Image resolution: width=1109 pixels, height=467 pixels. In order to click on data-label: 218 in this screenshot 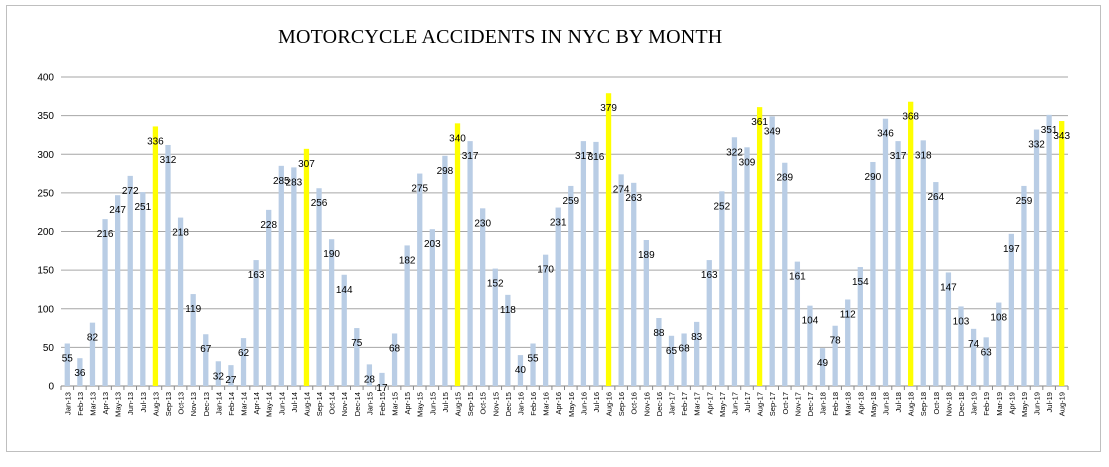, I will do `click(180, 233)`.